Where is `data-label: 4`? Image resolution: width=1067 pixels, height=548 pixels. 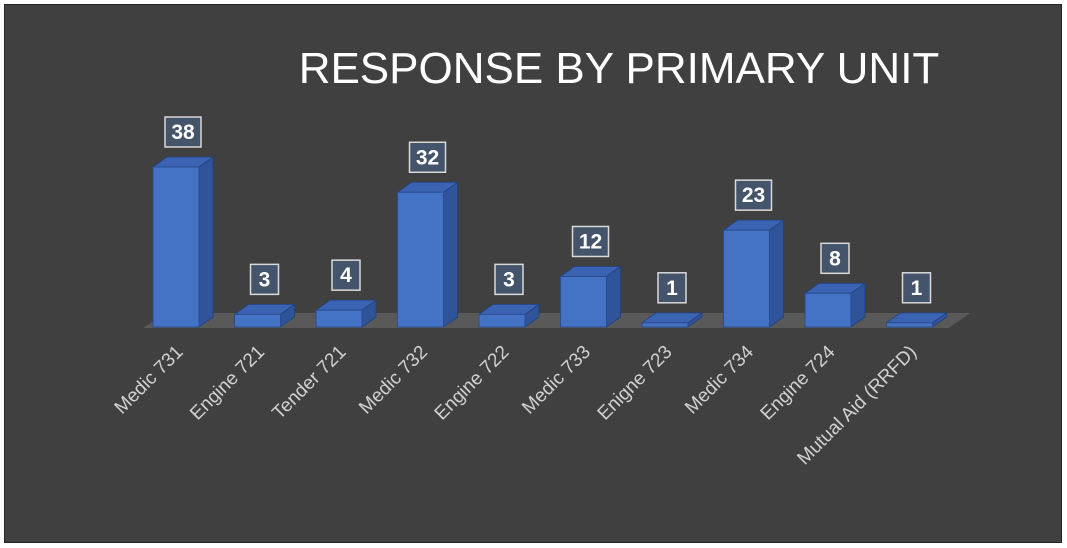
data-label: 4 is located at coordinates (346, 275).